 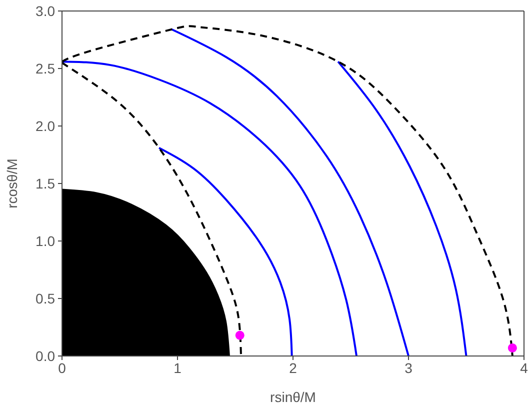 What do you see at coordinates (12, 183) in the screenshot?
I see `y-axis-title: rcosθ/M` at bounding box center [12, 183].